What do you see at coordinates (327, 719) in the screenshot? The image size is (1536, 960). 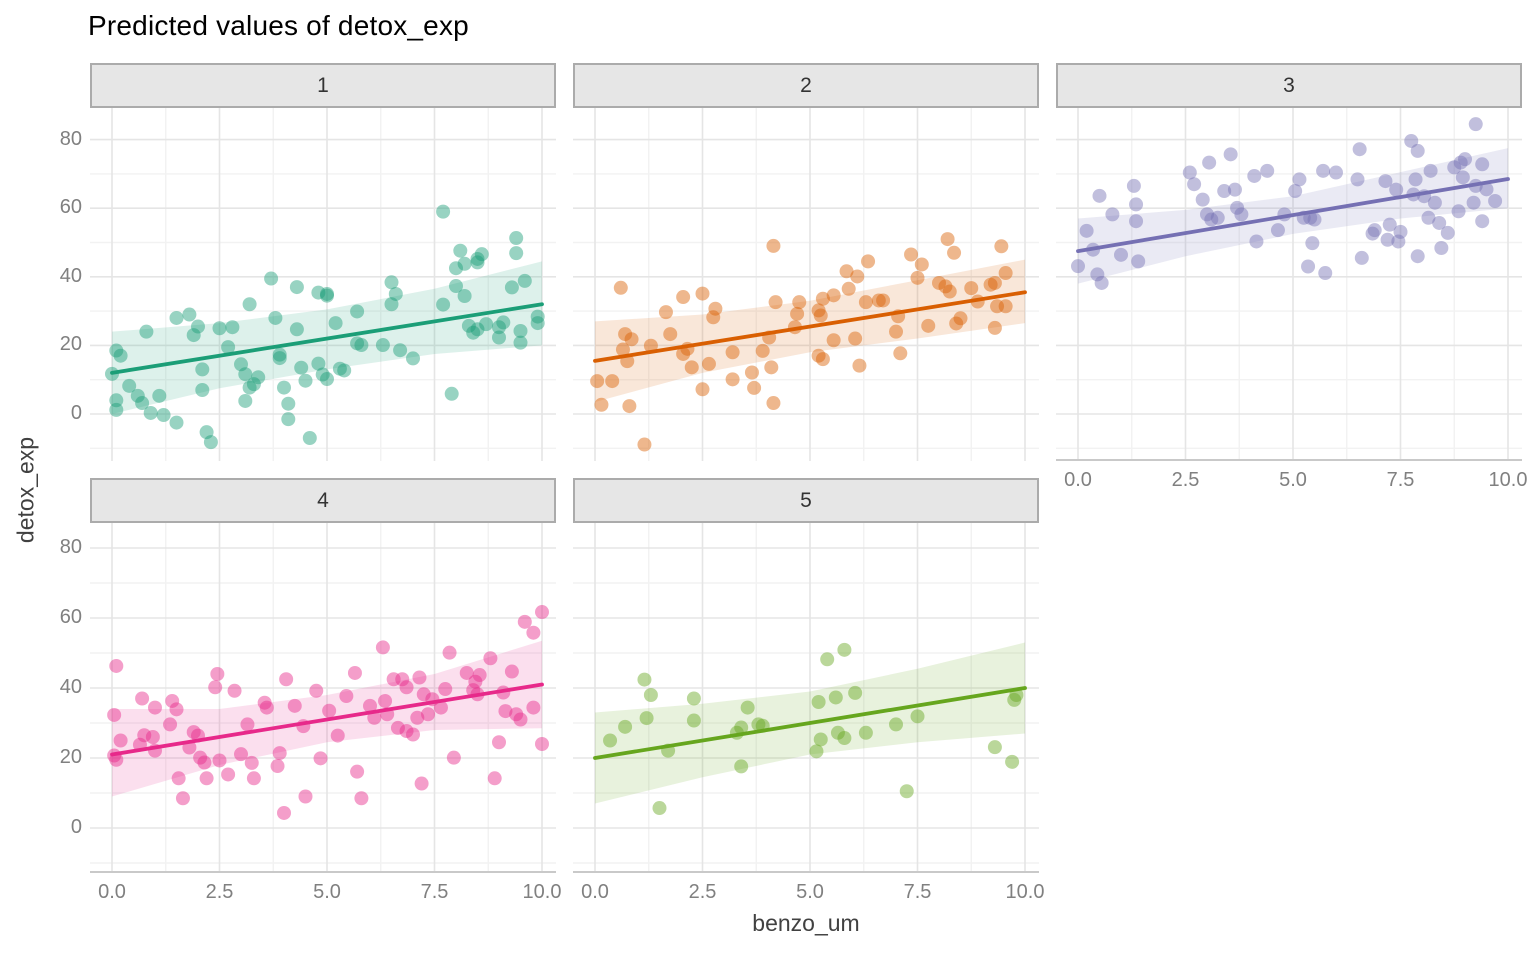 I see `regression-line` at bounding box center [327, 719].